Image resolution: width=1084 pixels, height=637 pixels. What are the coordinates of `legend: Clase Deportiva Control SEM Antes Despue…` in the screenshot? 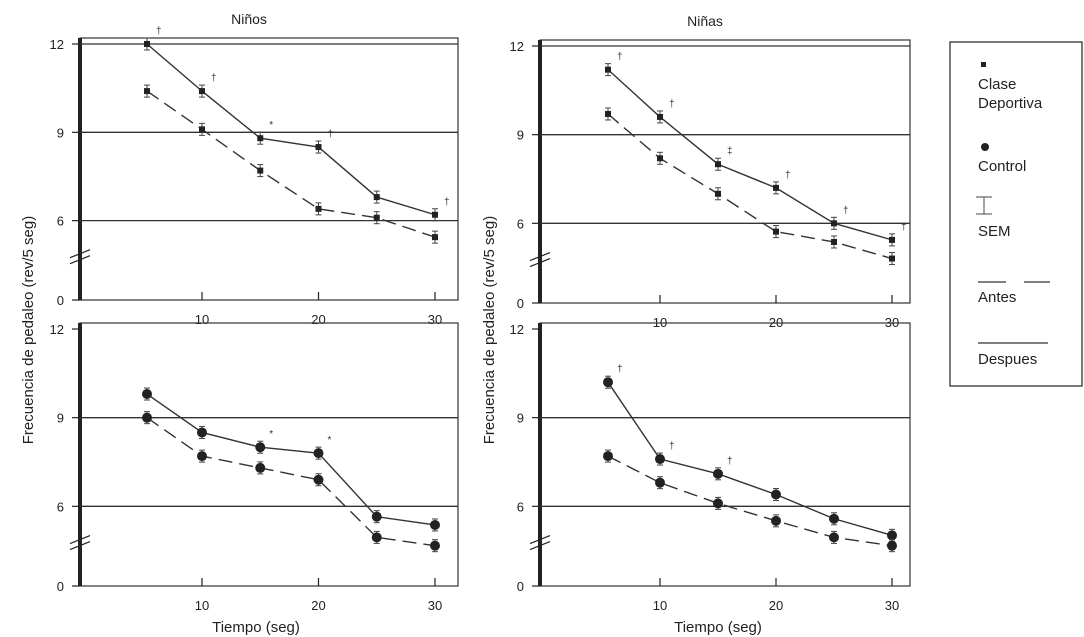 It's located at (1016, 214).